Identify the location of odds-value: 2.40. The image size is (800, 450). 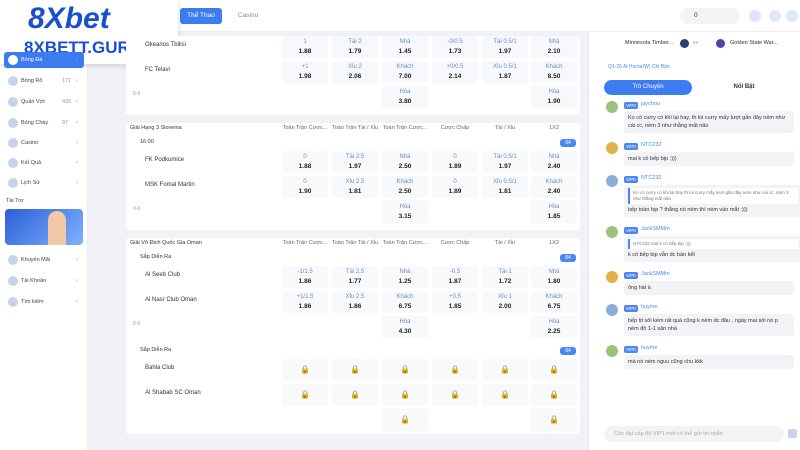
(554, 166).